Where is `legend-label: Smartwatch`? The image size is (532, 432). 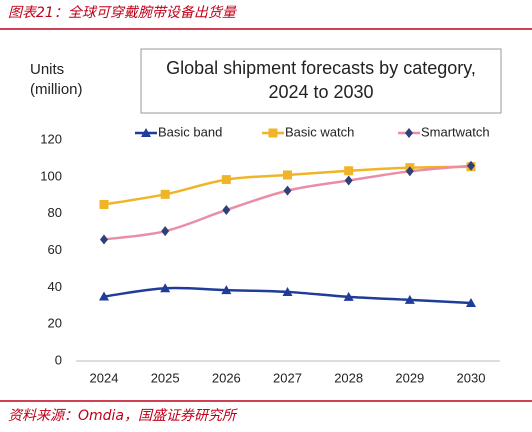 legend-label: Smartwatch is located at coordinates (455, 131).